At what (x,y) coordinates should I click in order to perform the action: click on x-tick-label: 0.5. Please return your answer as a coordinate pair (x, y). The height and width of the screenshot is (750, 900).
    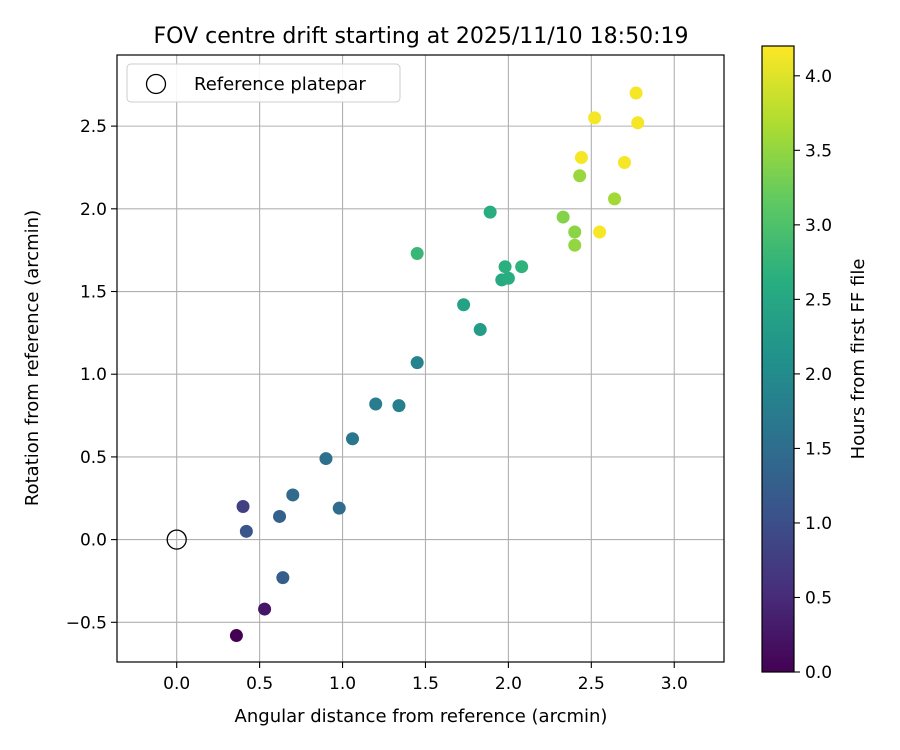
    Looking at the image, I should click on (259, 684).